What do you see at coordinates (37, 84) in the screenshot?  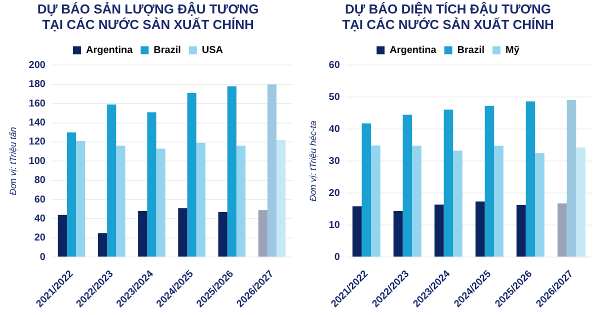 I see `y-tick-label: 180` at bounding box center [37, 84].